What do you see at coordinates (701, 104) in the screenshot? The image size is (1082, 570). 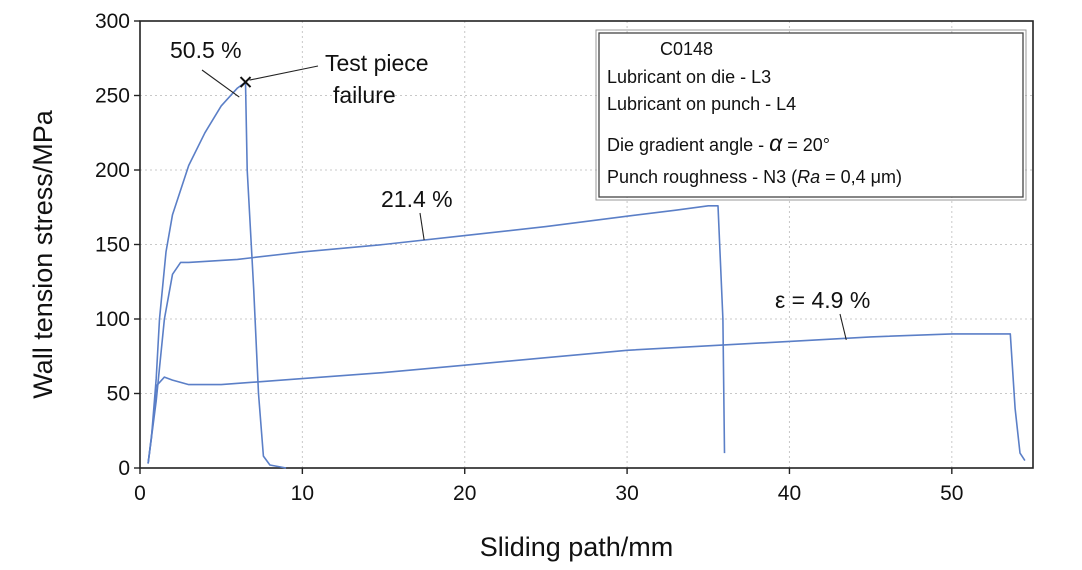 I see `legend-item-3: Lubricant on punch - L4` at bounding box center [701, 104].